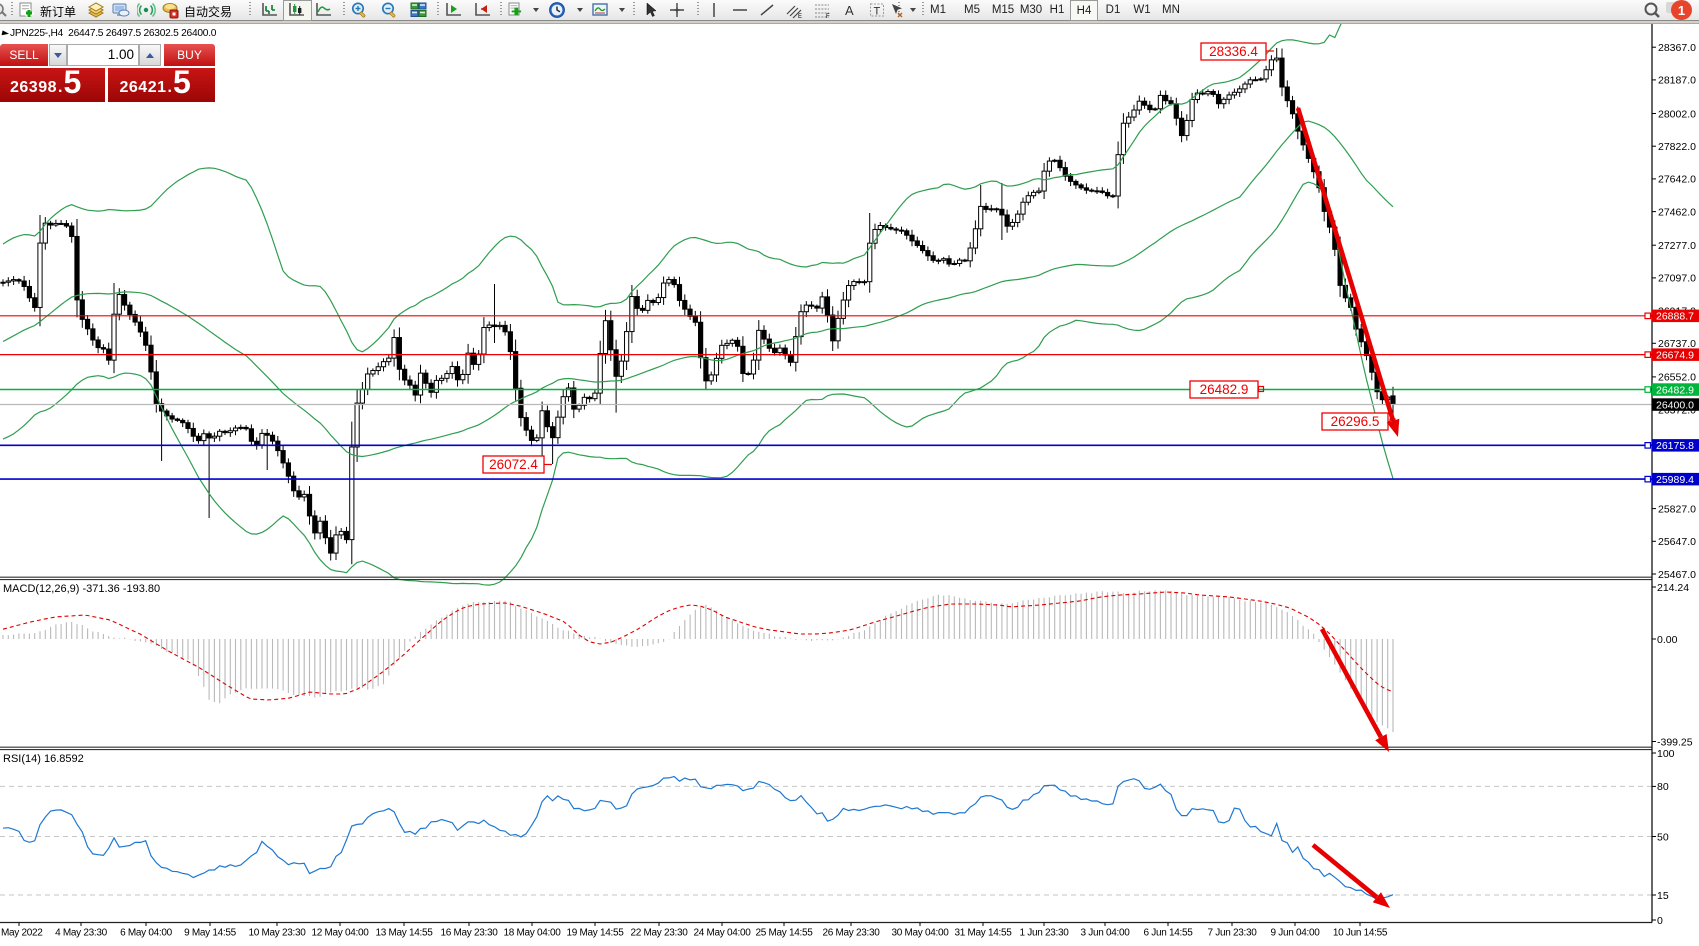 The image size is (1699, 946). What do you see at coordinates (800, 16) in the screenshot?
I see `svg-text: E` at bounding box center [800, 16].